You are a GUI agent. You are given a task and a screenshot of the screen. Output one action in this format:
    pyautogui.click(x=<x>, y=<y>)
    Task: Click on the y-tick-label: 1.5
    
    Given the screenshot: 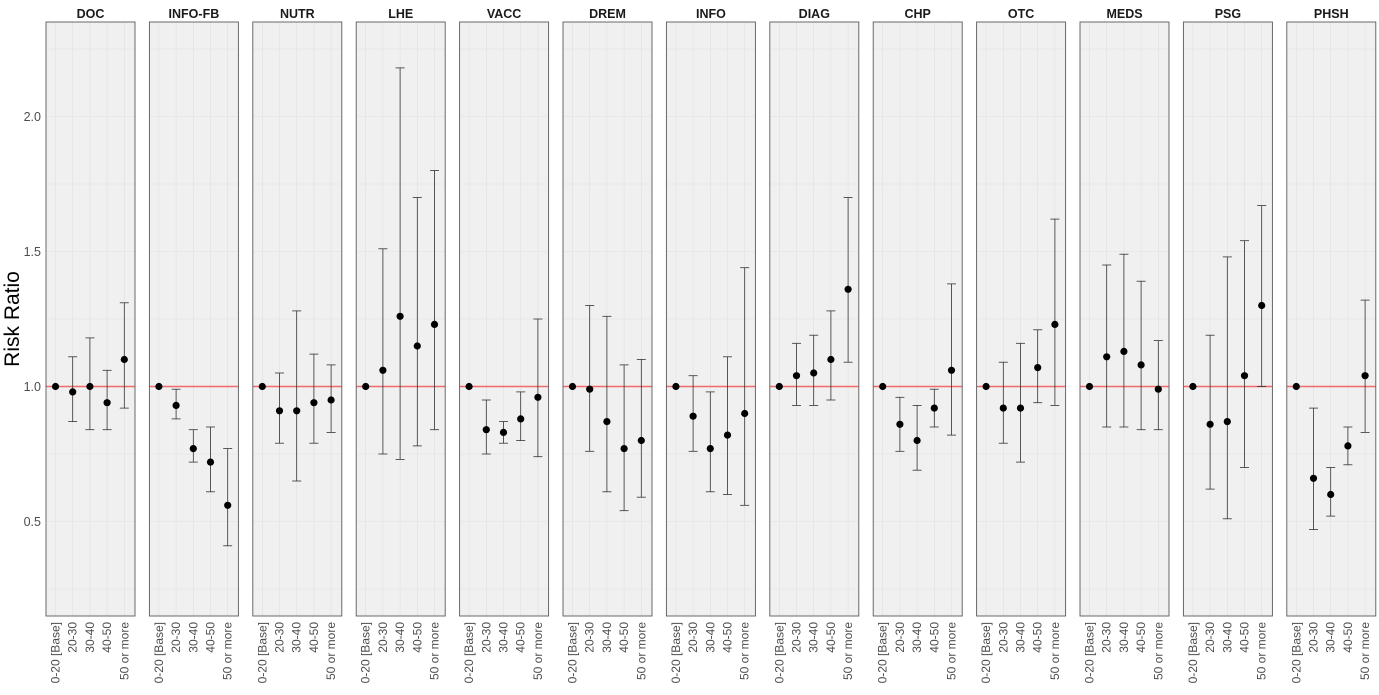 What is the action you would take?
    pyautogui.click(x=32, y=252)
    